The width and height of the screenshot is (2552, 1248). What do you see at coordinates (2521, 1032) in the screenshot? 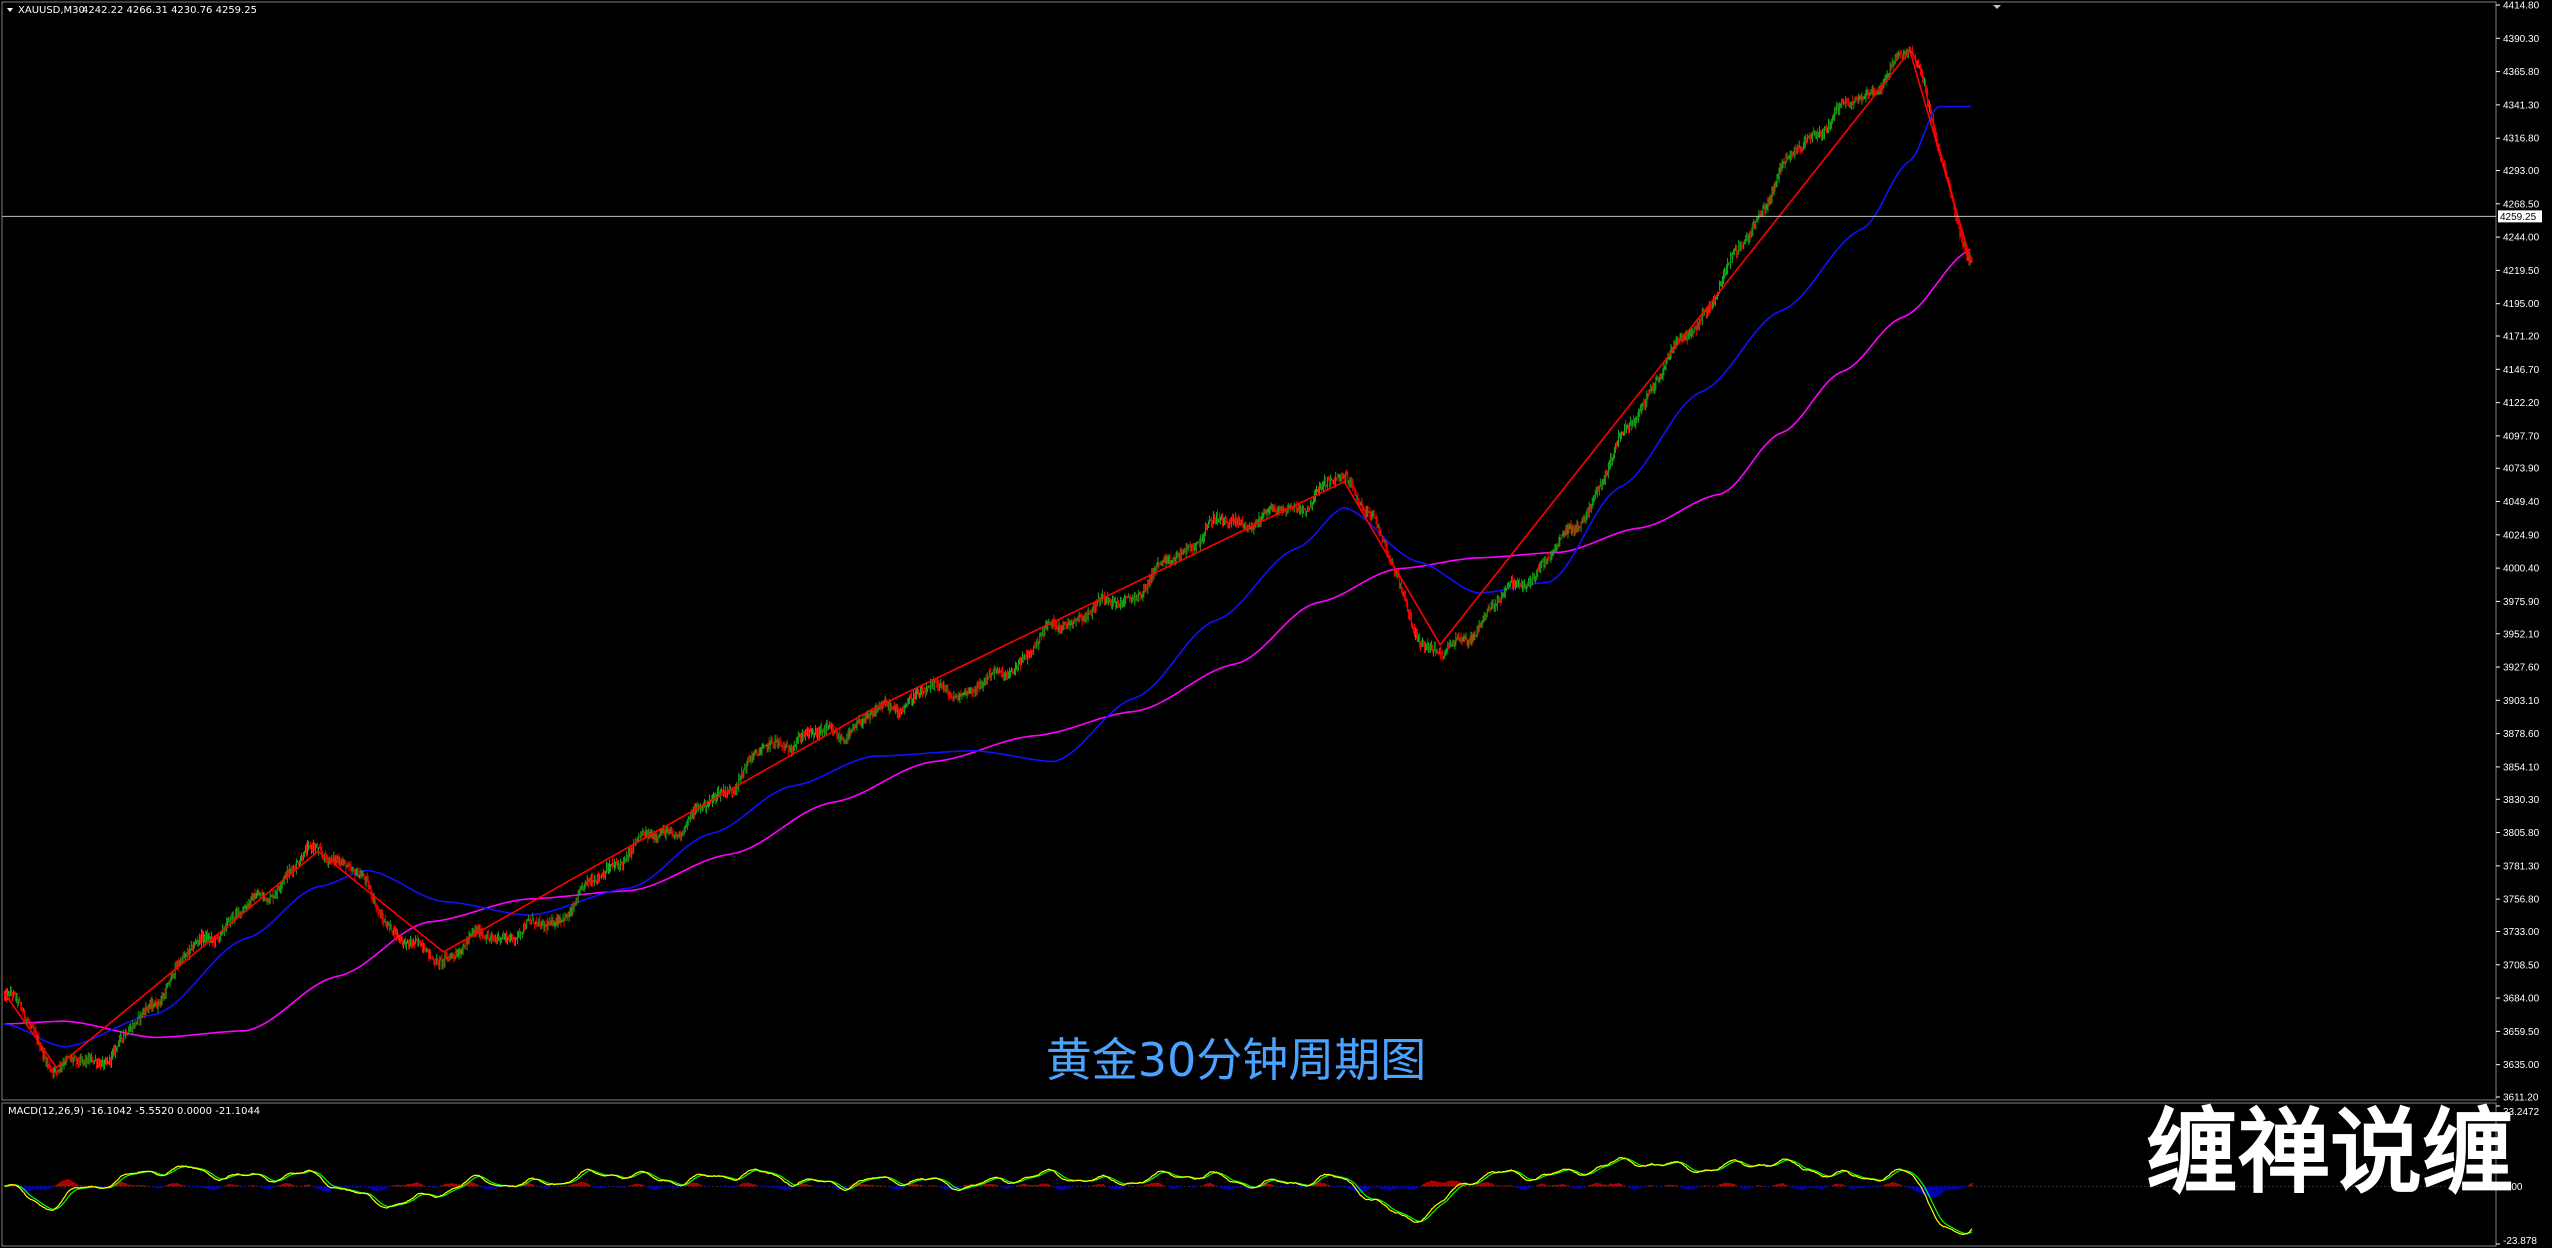
I see `price-tick-label: 3659.50` at bounding box center [2521, 1032].